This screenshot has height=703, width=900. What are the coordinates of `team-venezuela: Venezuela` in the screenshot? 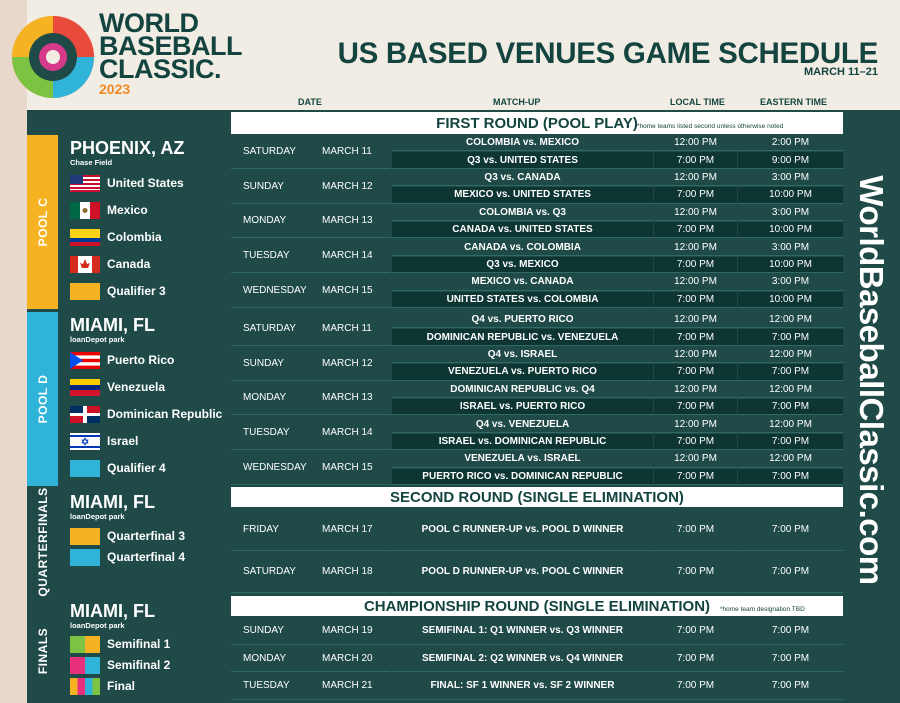 It's located at (117, 387).